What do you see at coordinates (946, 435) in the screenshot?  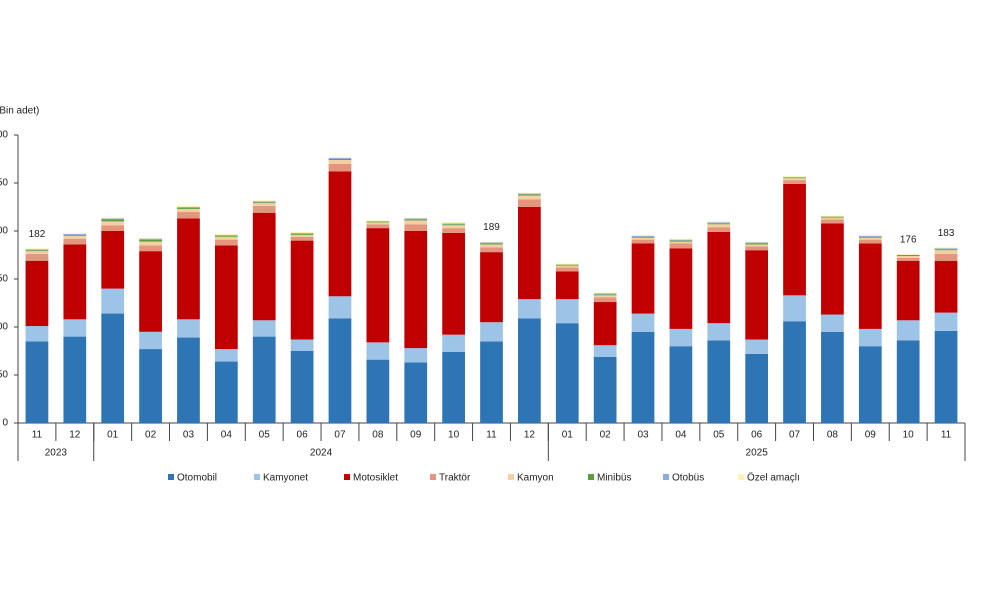 I see `x-tick-label: 11` at bounding box center [946, 435].